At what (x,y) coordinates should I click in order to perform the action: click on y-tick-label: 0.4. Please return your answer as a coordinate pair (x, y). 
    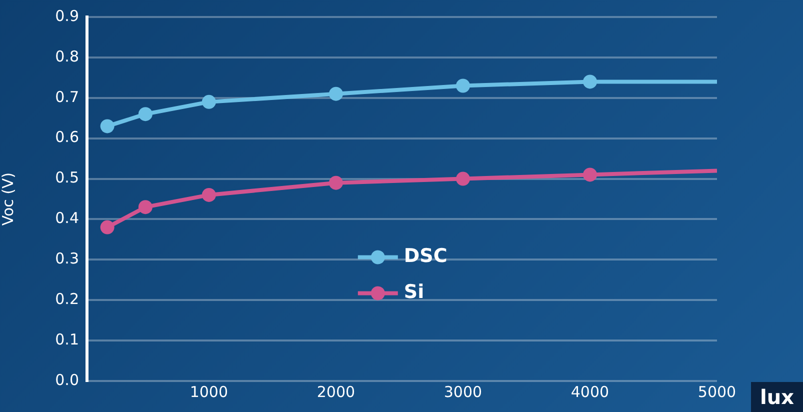
    Looking at the image, I should click on (67, 218).